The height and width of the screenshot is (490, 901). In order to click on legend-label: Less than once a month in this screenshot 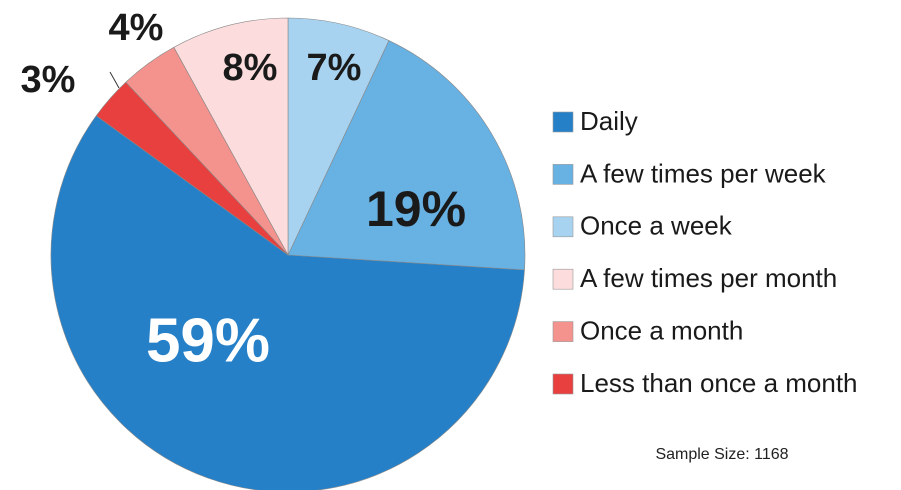, I will do `click(719, 383)`.